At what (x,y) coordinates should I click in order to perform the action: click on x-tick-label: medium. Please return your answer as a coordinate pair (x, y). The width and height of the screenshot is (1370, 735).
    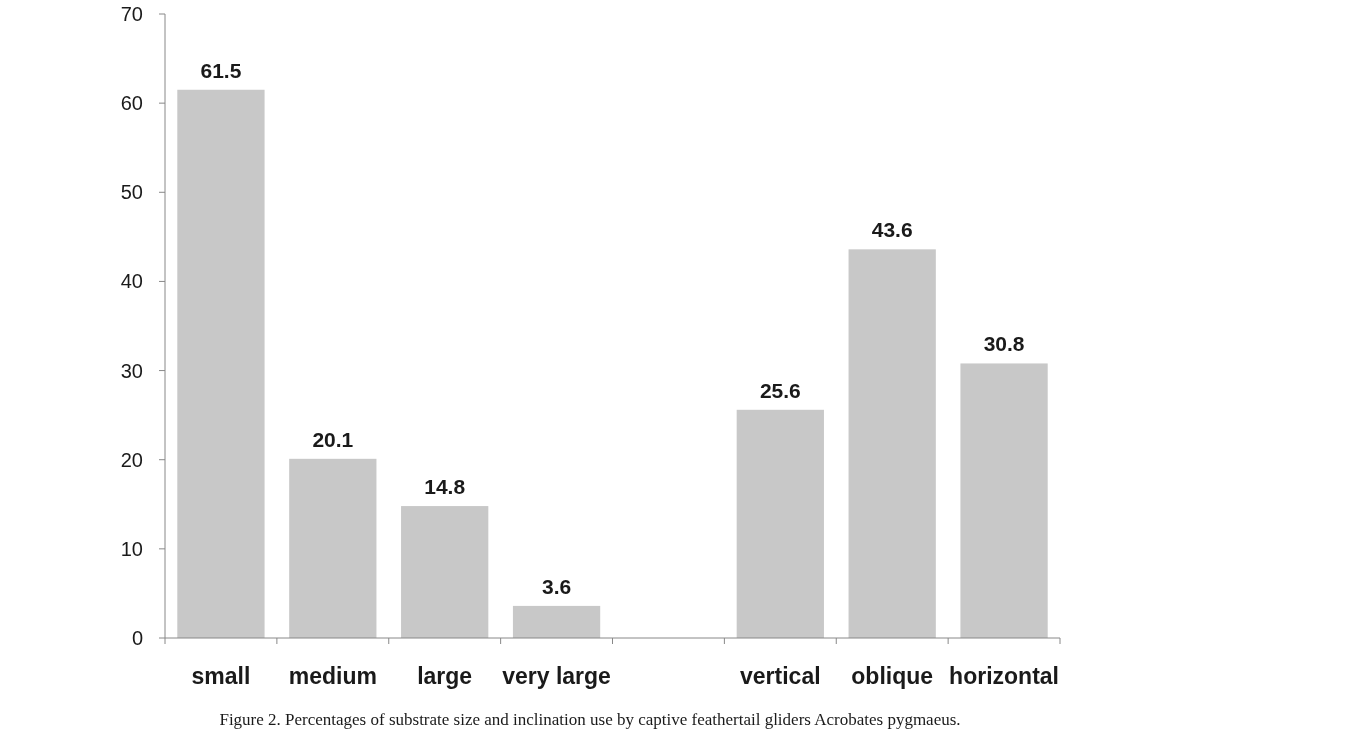
    Looking at the image, I should click on (332, 676).